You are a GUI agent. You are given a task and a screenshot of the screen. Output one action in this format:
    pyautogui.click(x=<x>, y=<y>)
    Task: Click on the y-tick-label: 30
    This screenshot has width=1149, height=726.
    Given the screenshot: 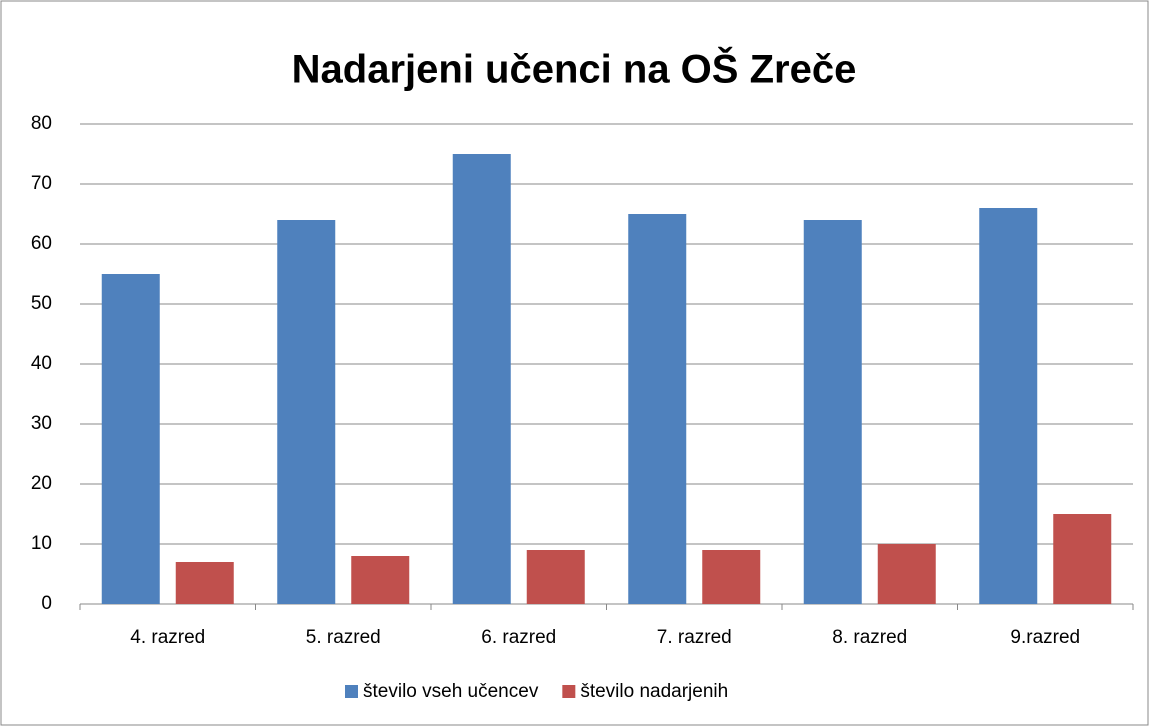 What is the action you would take?
    pyautogui.click(x=41, y=423)
    